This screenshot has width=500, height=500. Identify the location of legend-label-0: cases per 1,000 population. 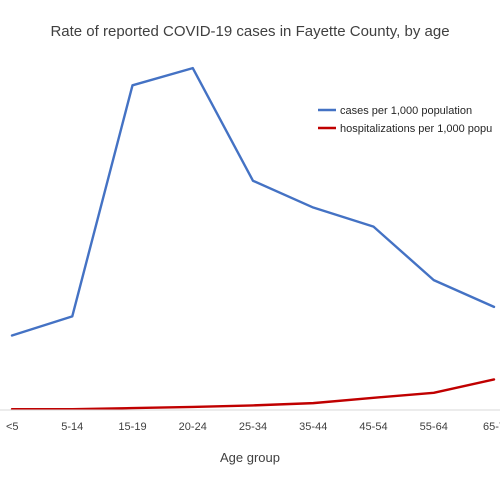
(406, 111).